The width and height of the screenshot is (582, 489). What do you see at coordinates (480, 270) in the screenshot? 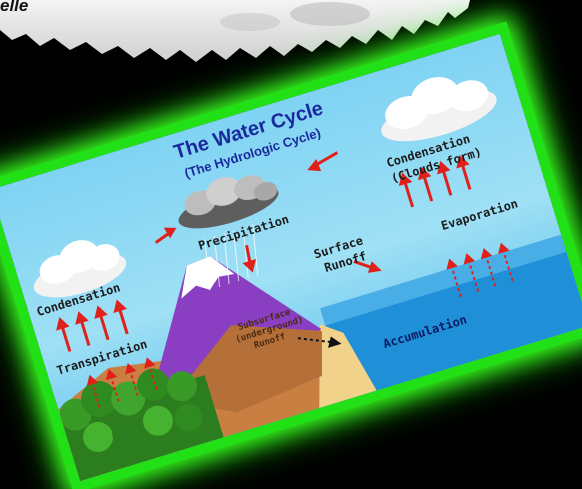
I see `evaporation-arrows` at bounding box center [480, 270].